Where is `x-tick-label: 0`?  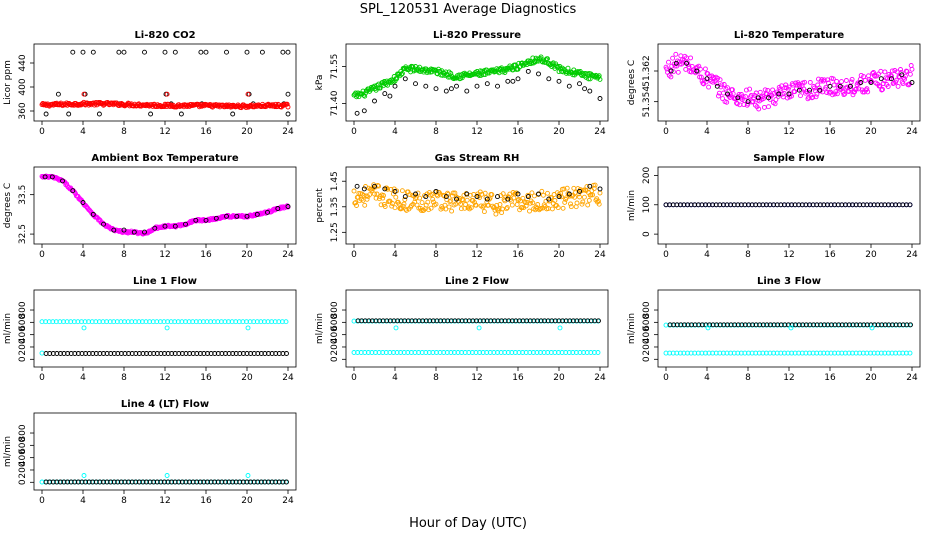 x-tick-label: 0 is located at coordinates (354, 378).